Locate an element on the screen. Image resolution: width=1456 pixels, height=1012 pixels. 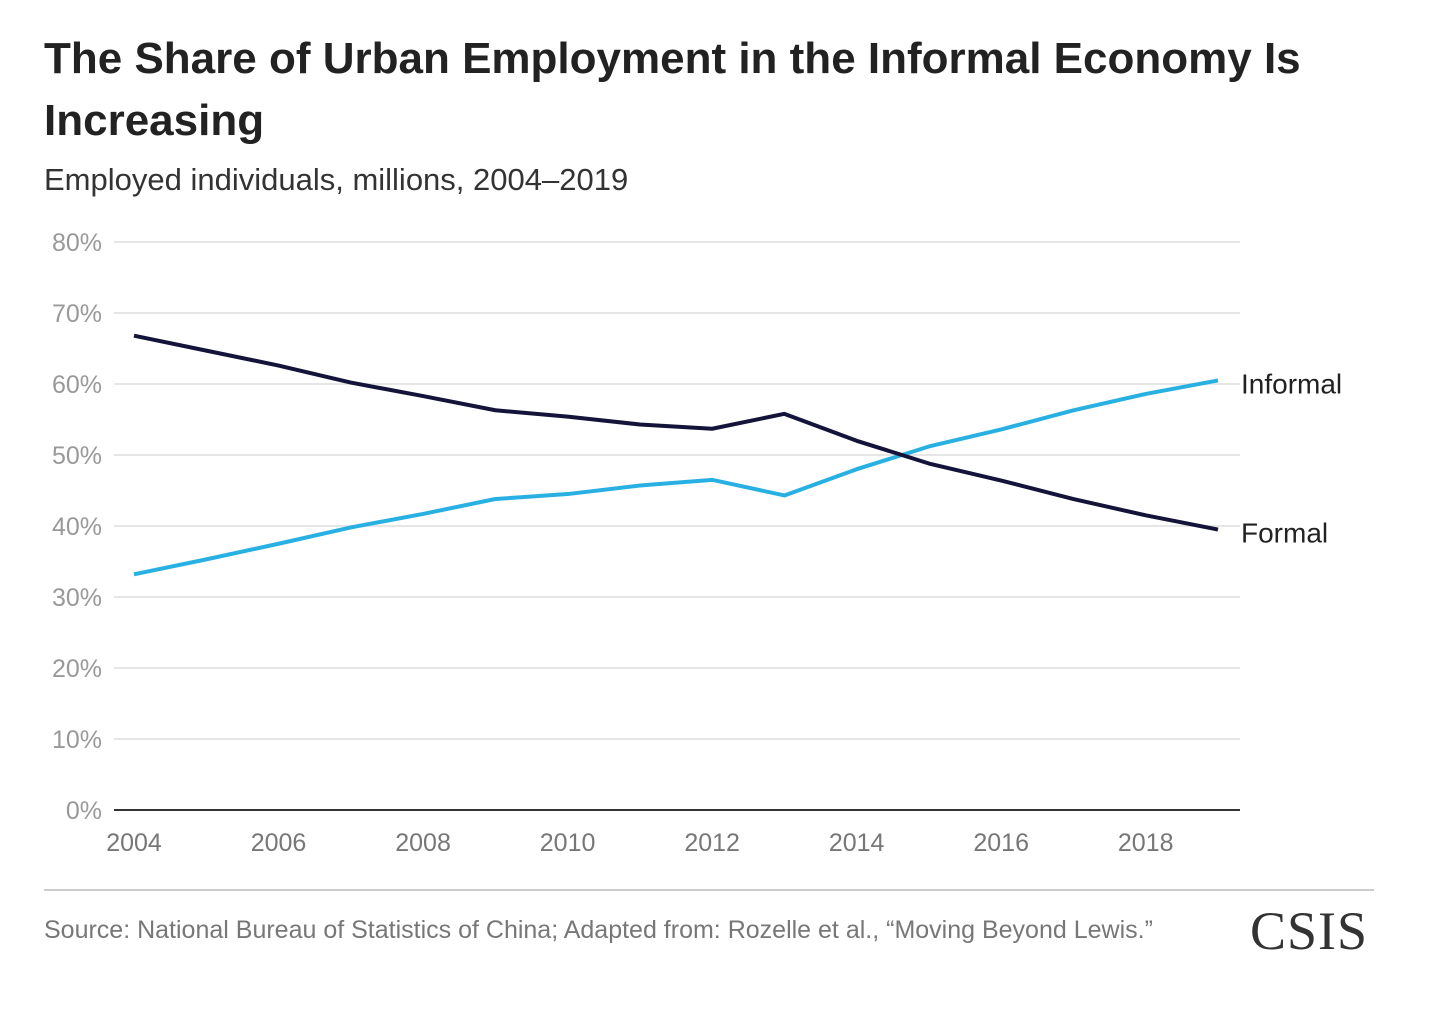
y-tick-label: 40% is located at coordinates (77, 527).